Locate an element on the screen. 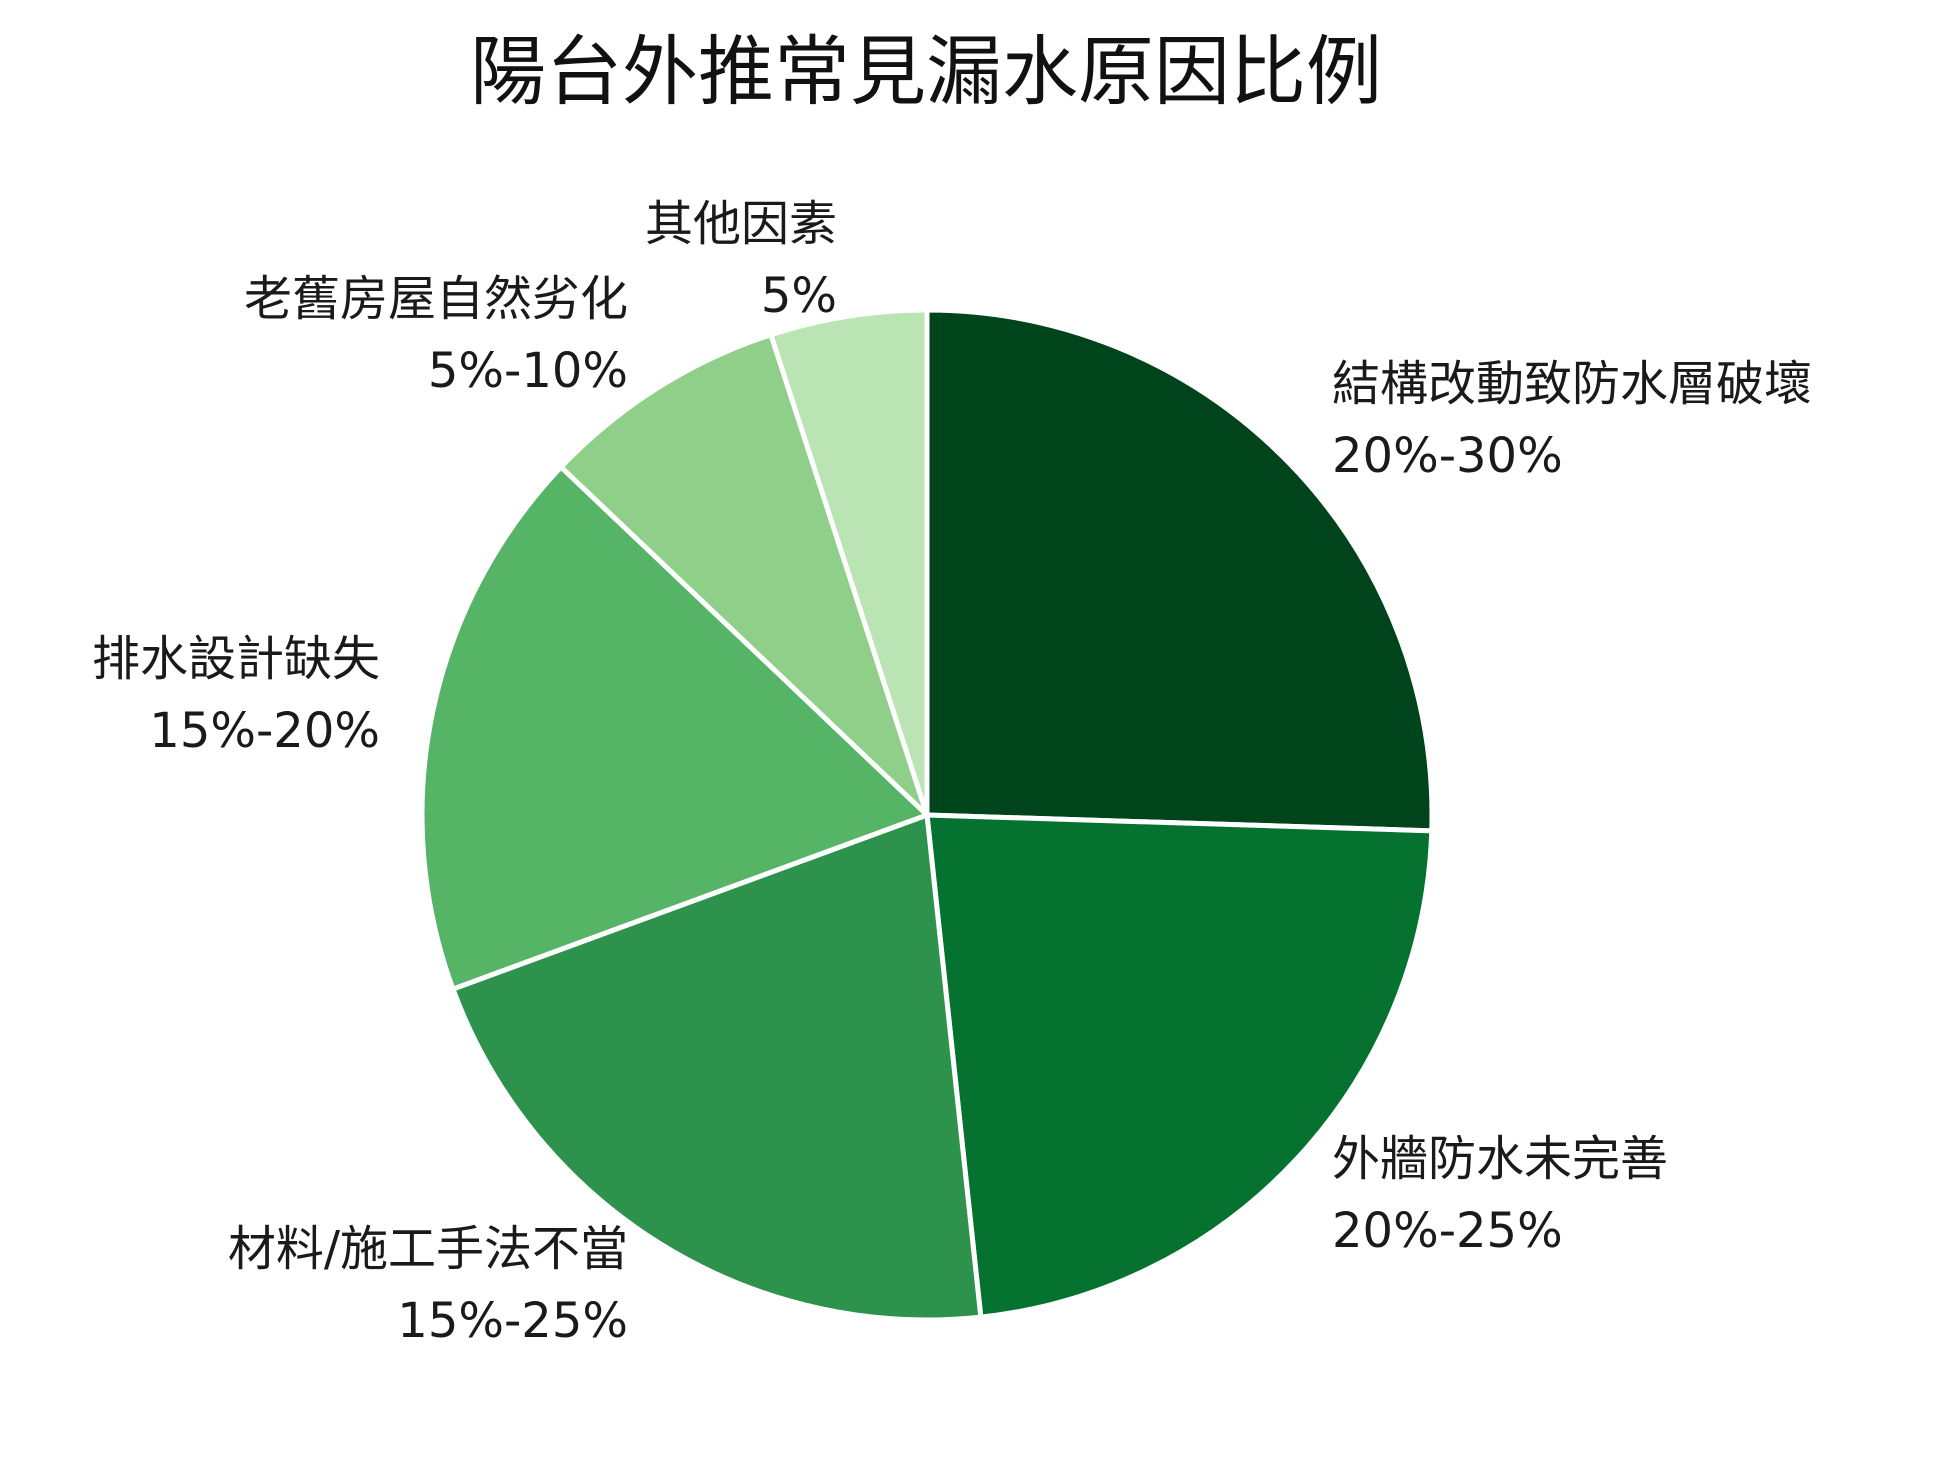 Image resolution: width=1935 pixels, height=1468 pixels. chart-title: 陽台外推常見漏水原因比例 is located at coordinates (926, 71).